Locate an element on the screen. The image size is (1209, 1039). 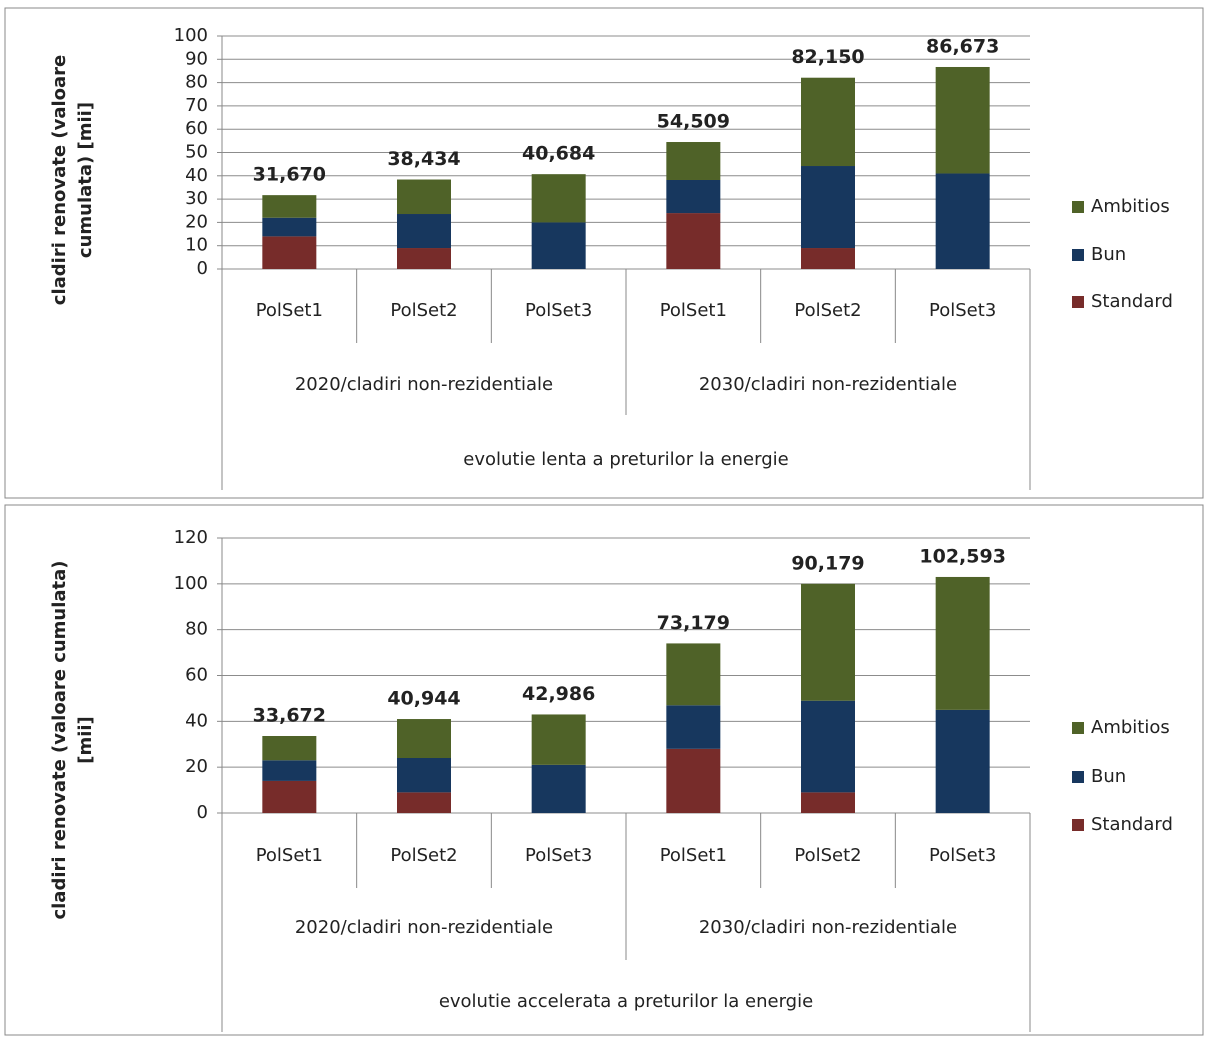
y-axis-title: cladiri renovate (valoare cumulata) is located at coordinates (59, 739).